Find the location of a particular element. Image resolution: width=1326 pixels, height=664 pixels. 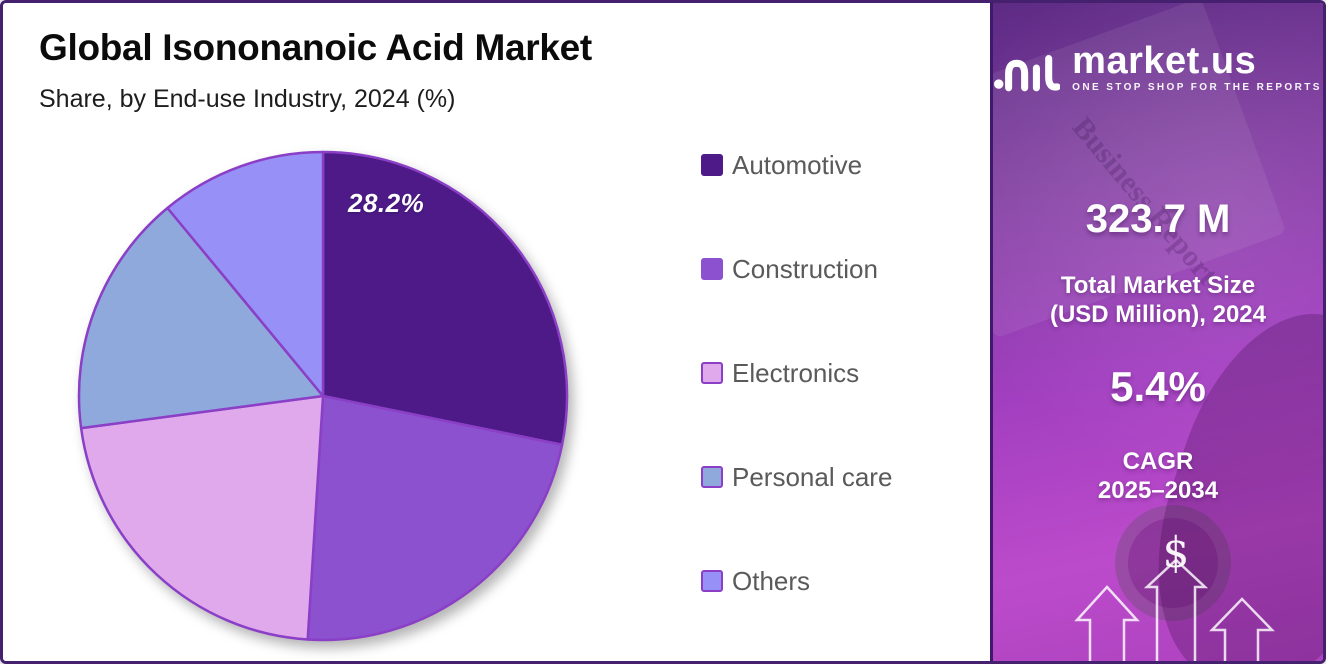

brand-name: market.us is located at coordinates (1164, 61).